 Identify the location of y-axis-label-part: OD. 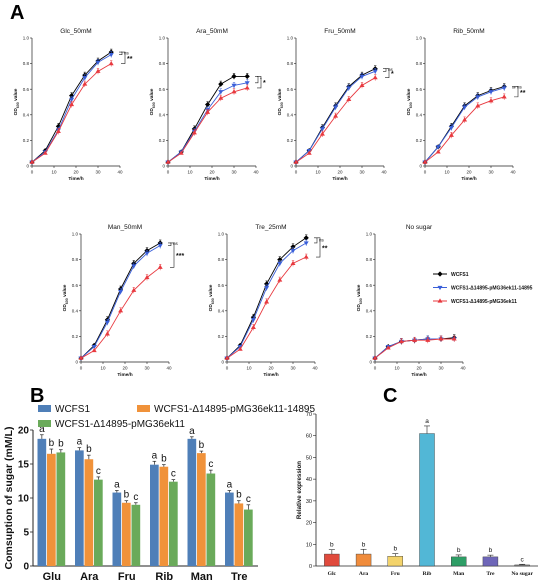
(16, 112).